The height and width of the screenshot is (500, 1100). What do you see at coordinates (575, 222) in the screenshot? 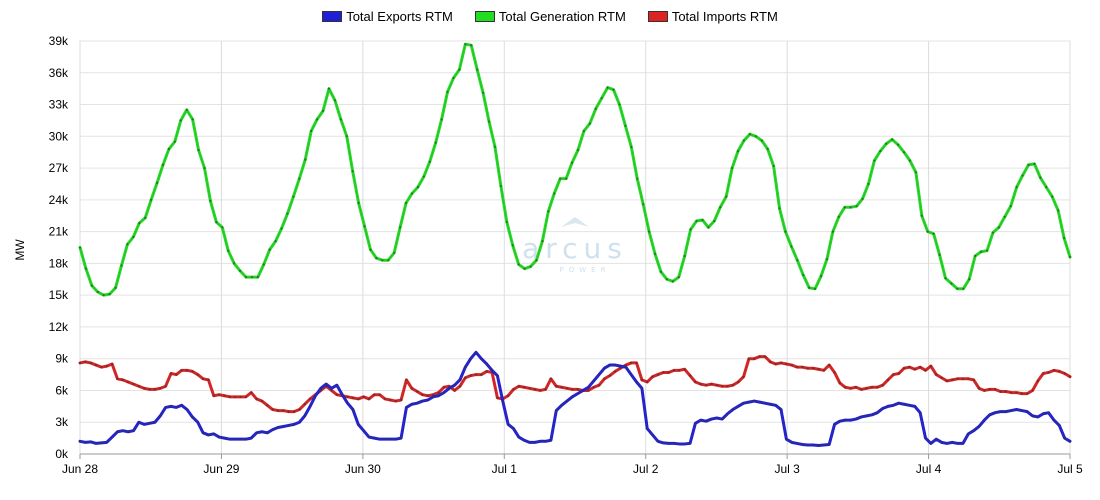
I see `logo-chevron-icon` at bounding box center [575, 222].